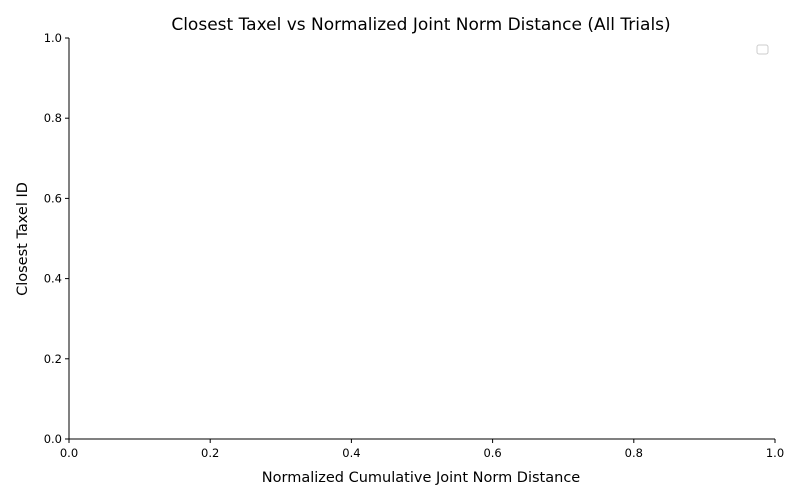  What do you see at coordinates (56, 238) in the screenshot?
I see `y-axis-ticks: 0.0 0.2 0.4 0.6 0.8 1.0` at bounding box center [56, 238].